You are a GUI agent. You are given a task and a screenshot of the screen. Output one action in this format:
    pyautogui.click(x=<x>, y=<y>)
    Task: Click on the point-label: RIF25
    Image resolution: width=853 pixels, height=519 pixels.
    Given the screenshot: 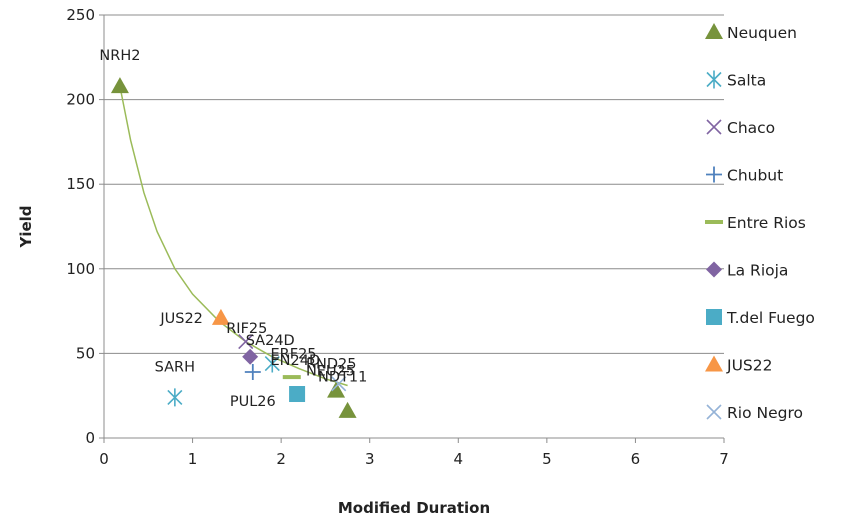 What is the action you would take?
    pyautogui.click(x=246, y=329)
    